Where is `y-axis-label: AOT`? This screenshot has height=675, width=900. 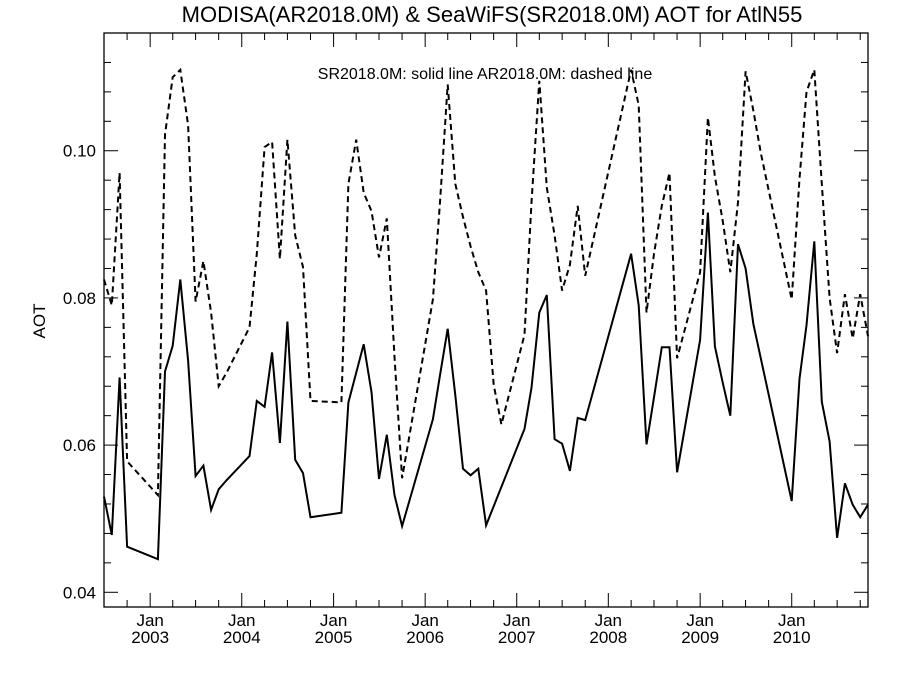 y-axis-label: AOT is located at coordinates (39, 321).